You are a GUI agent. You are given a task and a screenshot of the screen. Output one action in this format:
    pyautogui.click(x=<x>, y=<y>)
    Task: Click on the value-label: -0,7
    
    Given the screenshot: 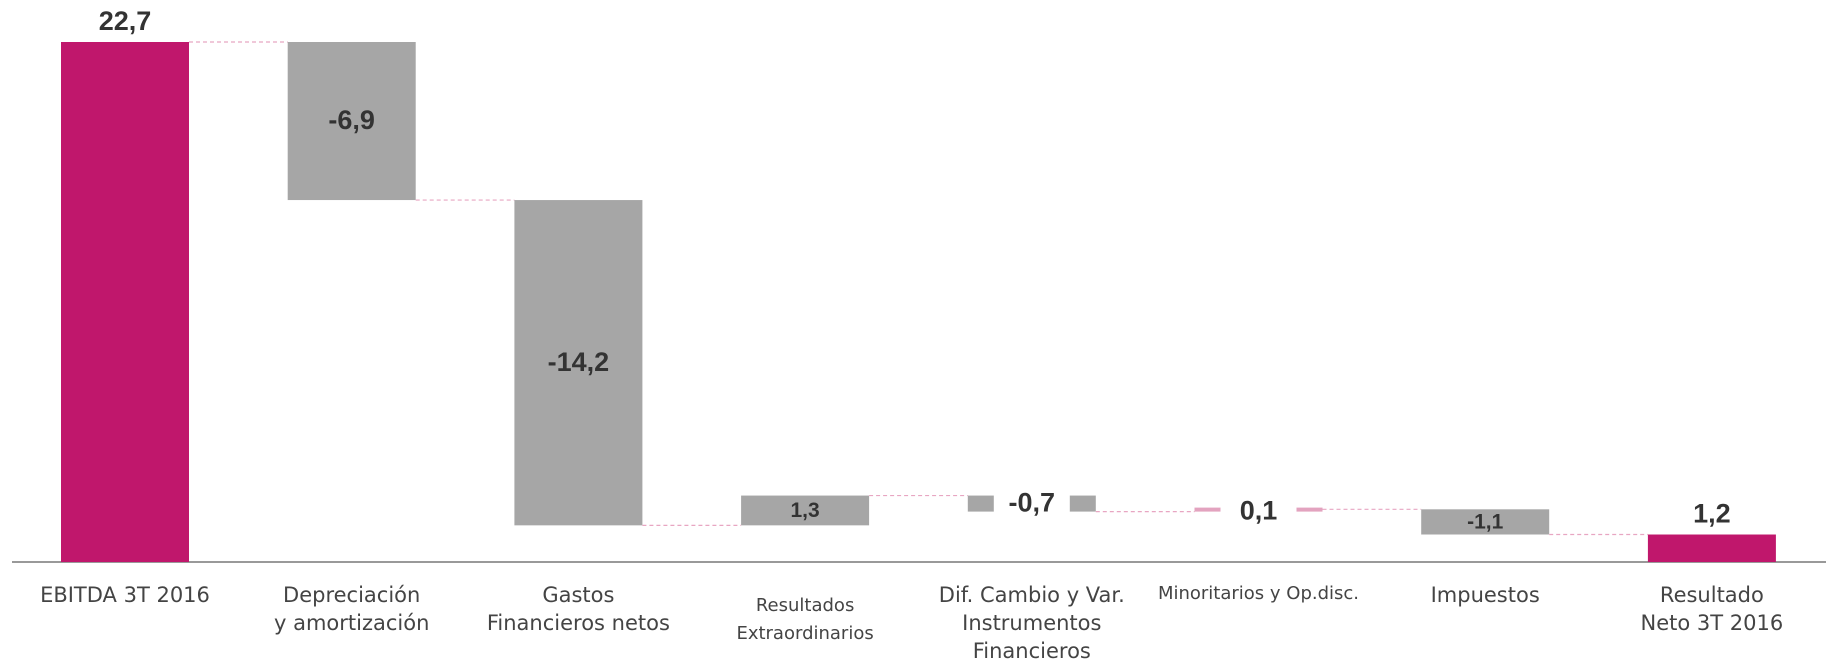 What is the action you would take?
    pyautogui.click(x=1032, y=503)
    